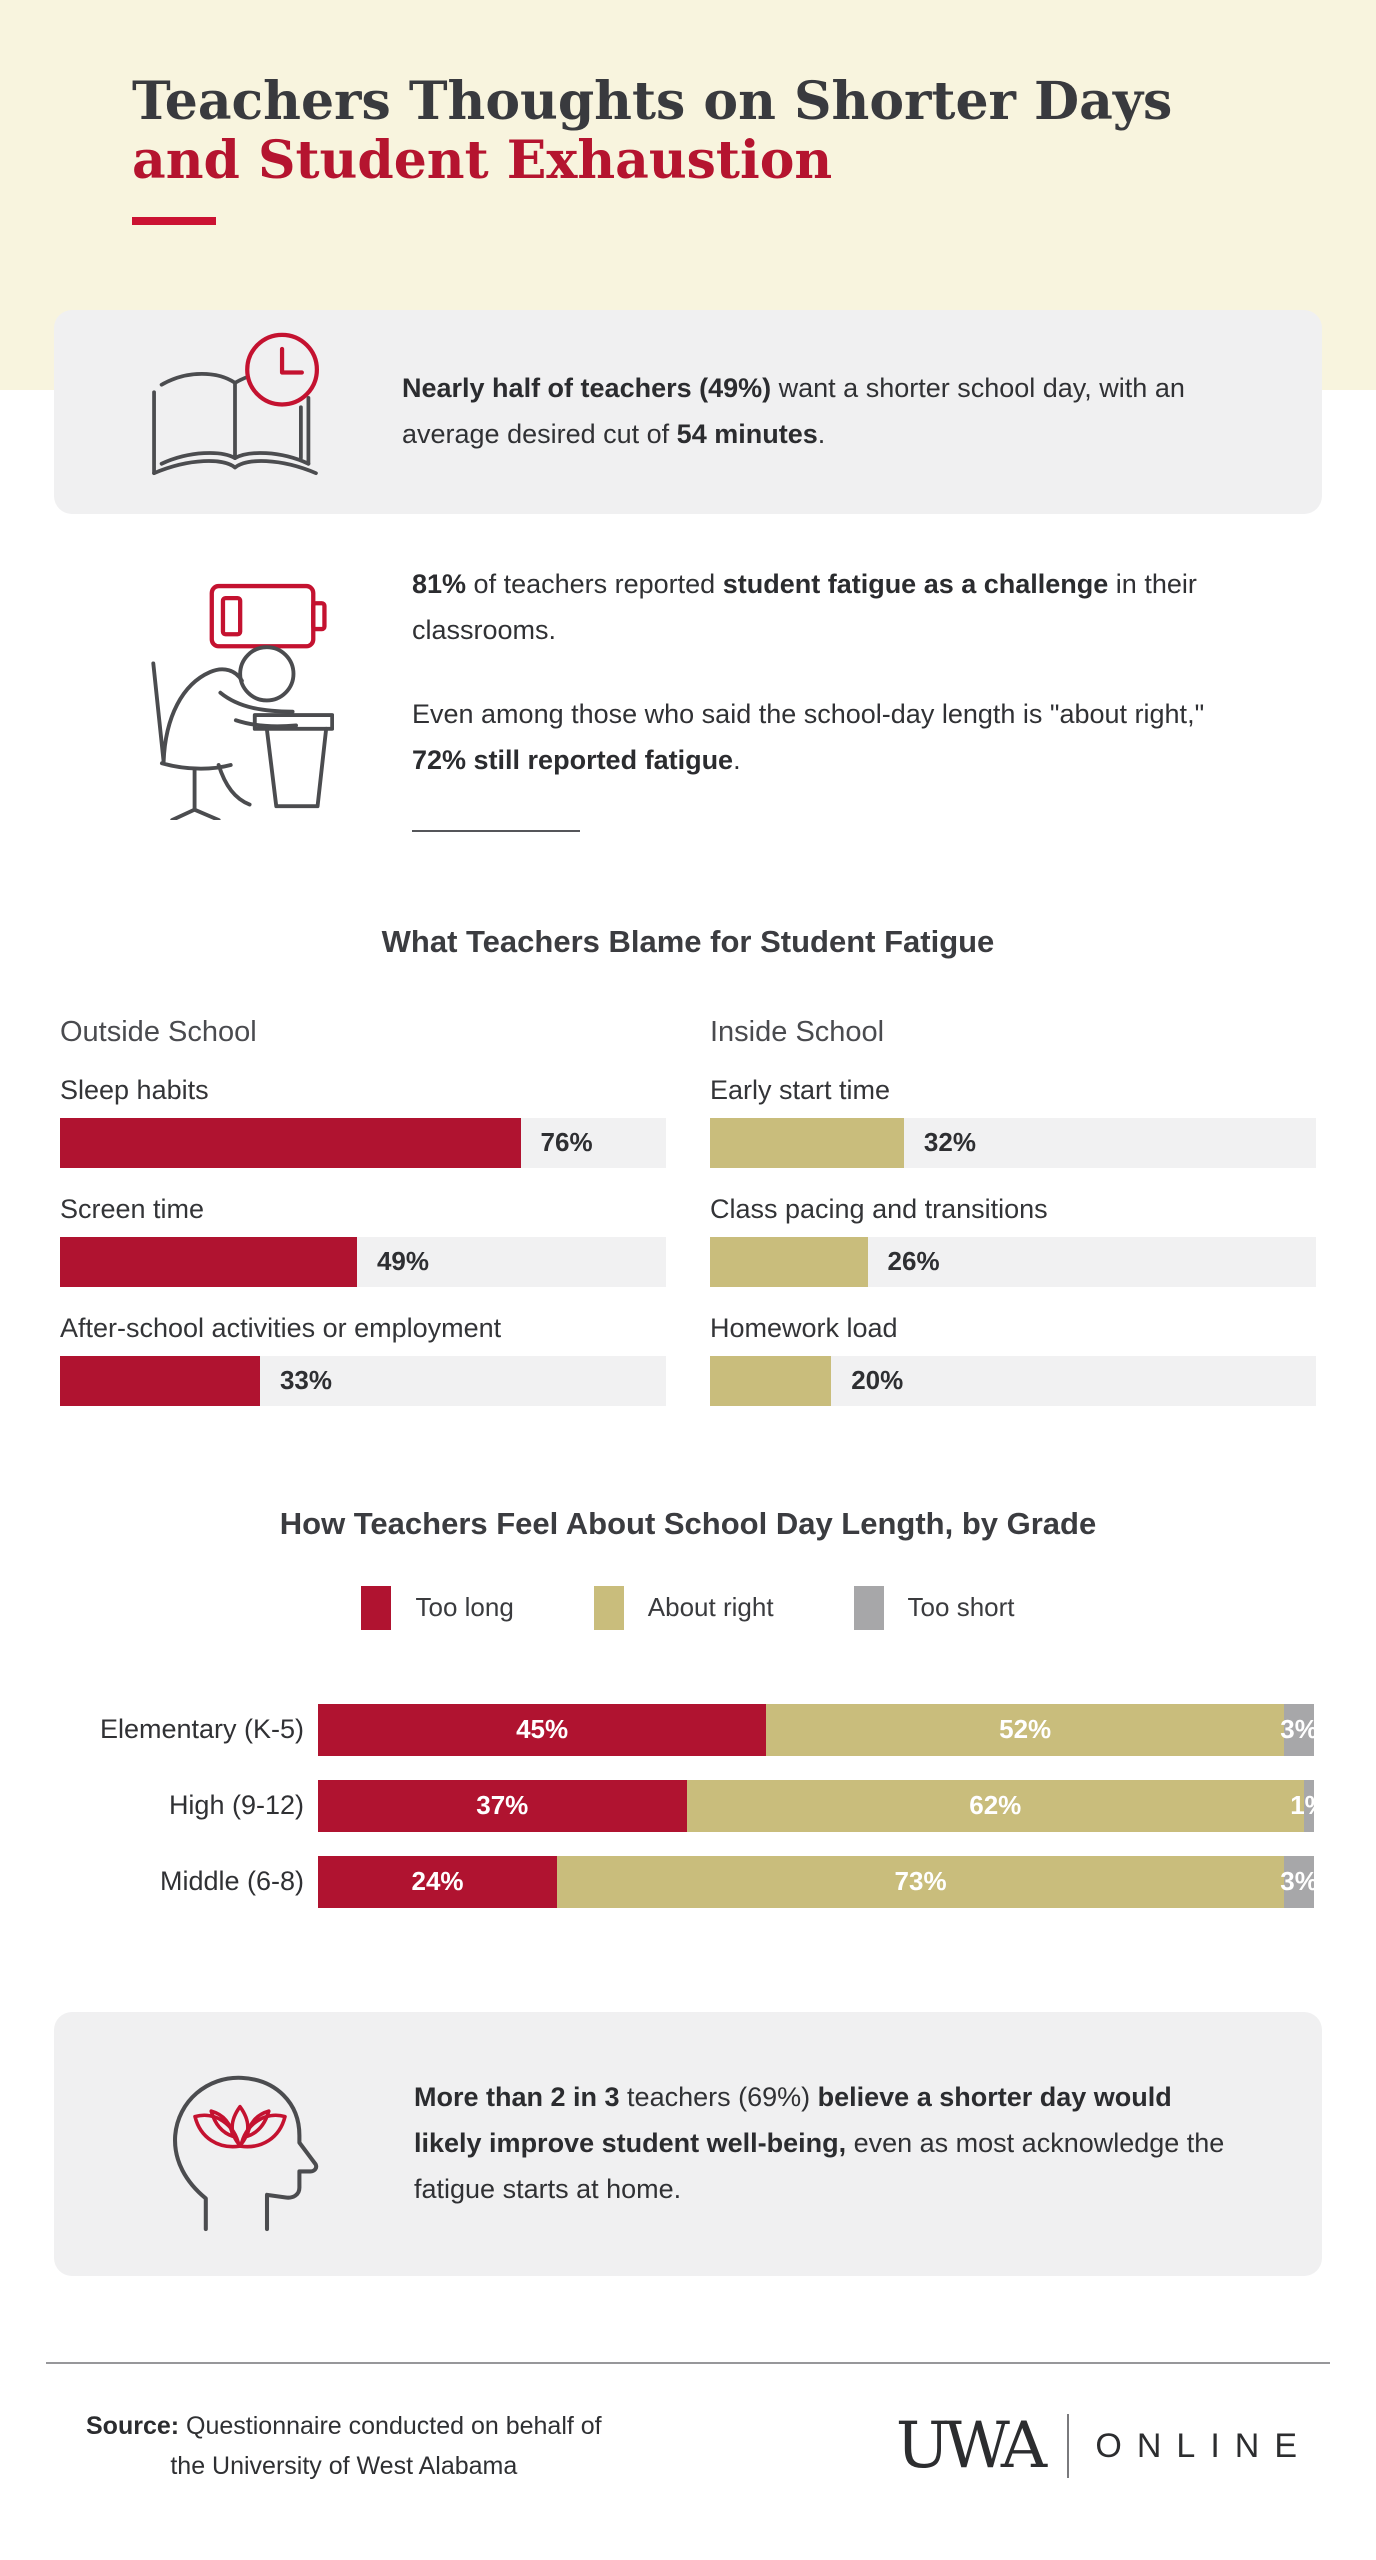 The height and width of the screenshot is (2560, 1376). What do you see at coordinates (265, 723) in the screenshot?
I see `student-forearm` at bounding box center [265, 723].